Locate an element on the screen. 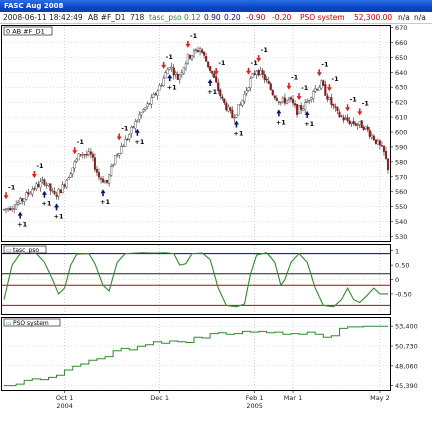 The height and width of the screenshot is (425, 432). info-na-1: n/a is located at coordinates (404, 17).